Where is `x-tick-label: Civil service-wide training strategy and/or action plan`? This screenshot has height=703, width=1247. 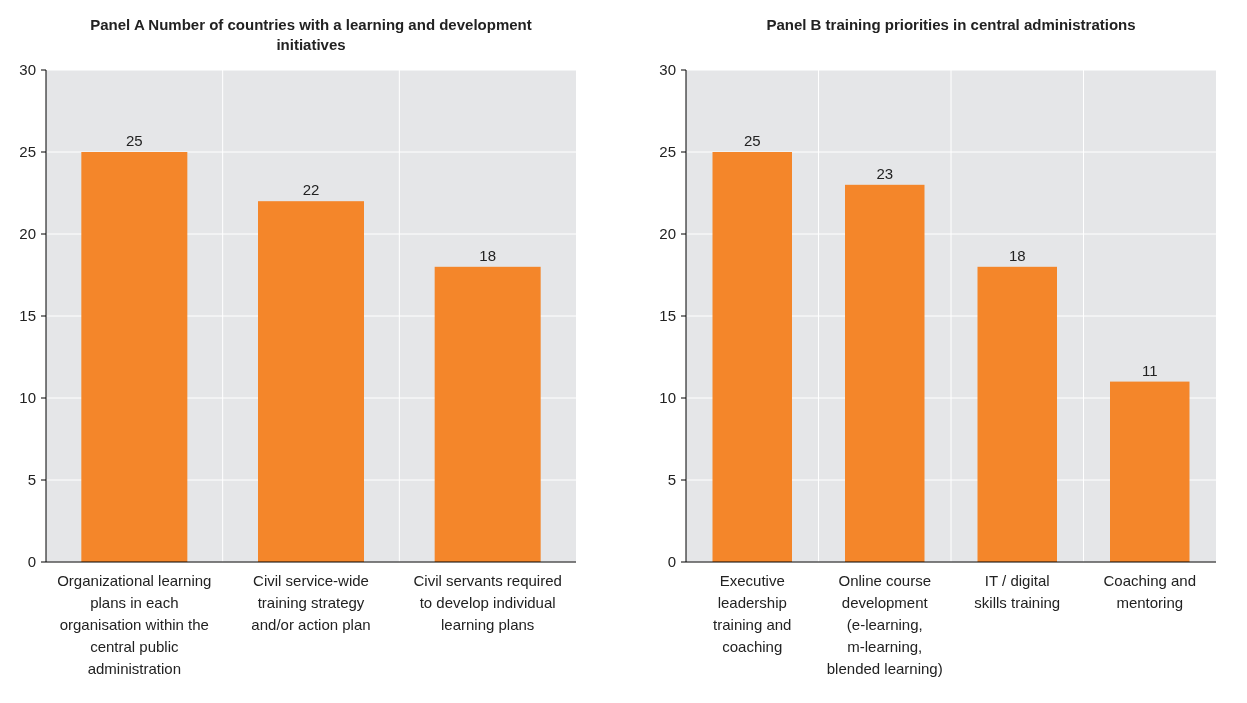
x-tick-label: Civil service-wide training strategy and/or action plan is located at coordinates (311, 602).